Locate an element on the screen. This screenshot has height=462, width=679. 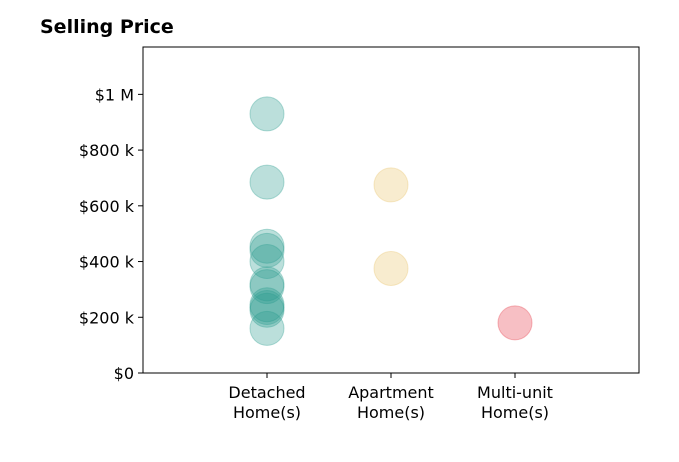
x-tick-label: Detached Home(s) is located at coordinates (266, 402).